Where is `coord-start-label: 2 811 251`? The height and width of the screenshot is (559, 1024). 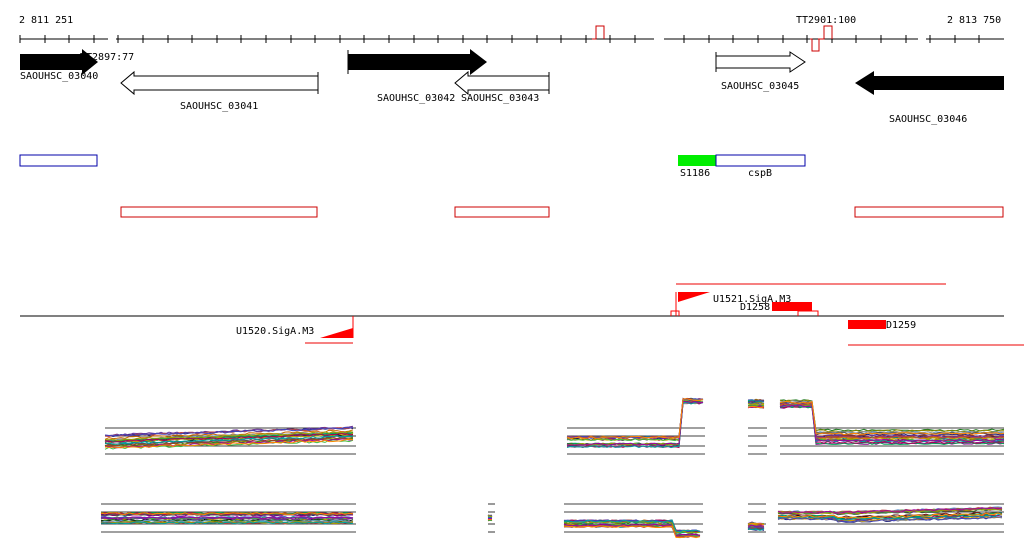
coord-start-label: 2 811 251 is located at coordinates (46, 20).